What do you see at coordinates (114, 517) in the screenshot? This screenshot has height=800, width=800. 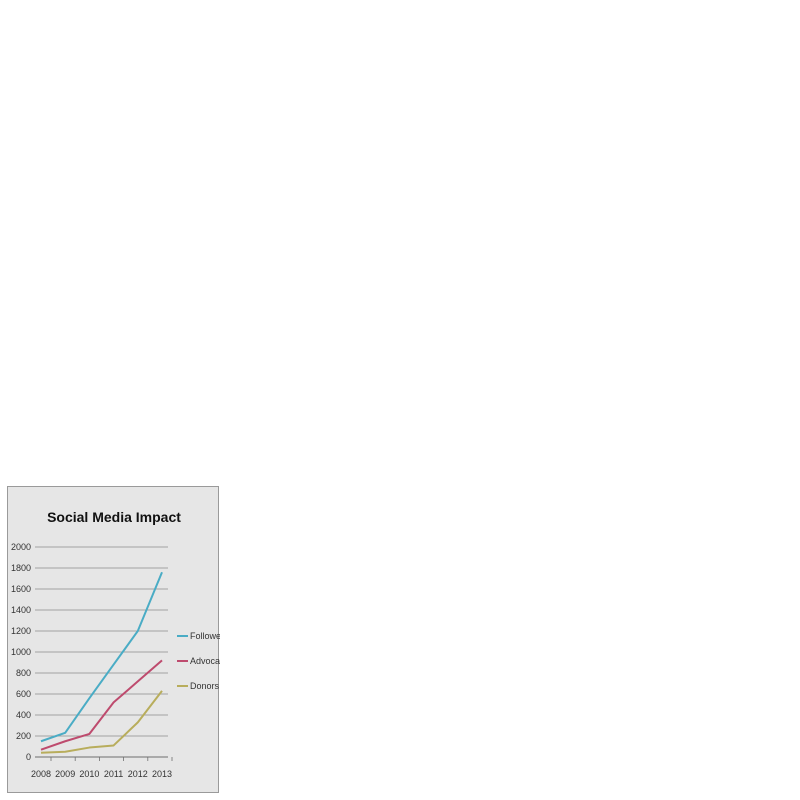 I see `chart-title: Social Media Impact` at bounding box center [114, 517].